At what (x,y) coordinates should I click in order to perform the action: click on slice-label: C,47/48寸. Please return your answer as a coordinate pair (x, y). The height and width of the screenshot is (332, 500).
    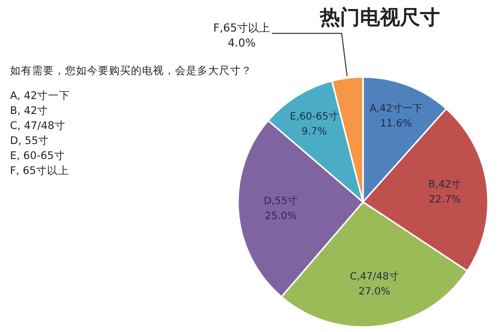
    Looking at the image, I should click on (374, 276).